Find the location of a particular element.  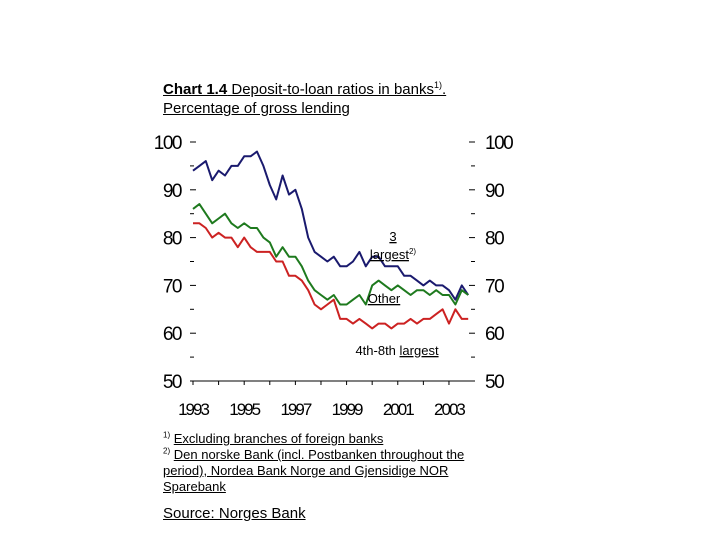

y-tick-label-left: 60 is located at coordinates (172, 334).